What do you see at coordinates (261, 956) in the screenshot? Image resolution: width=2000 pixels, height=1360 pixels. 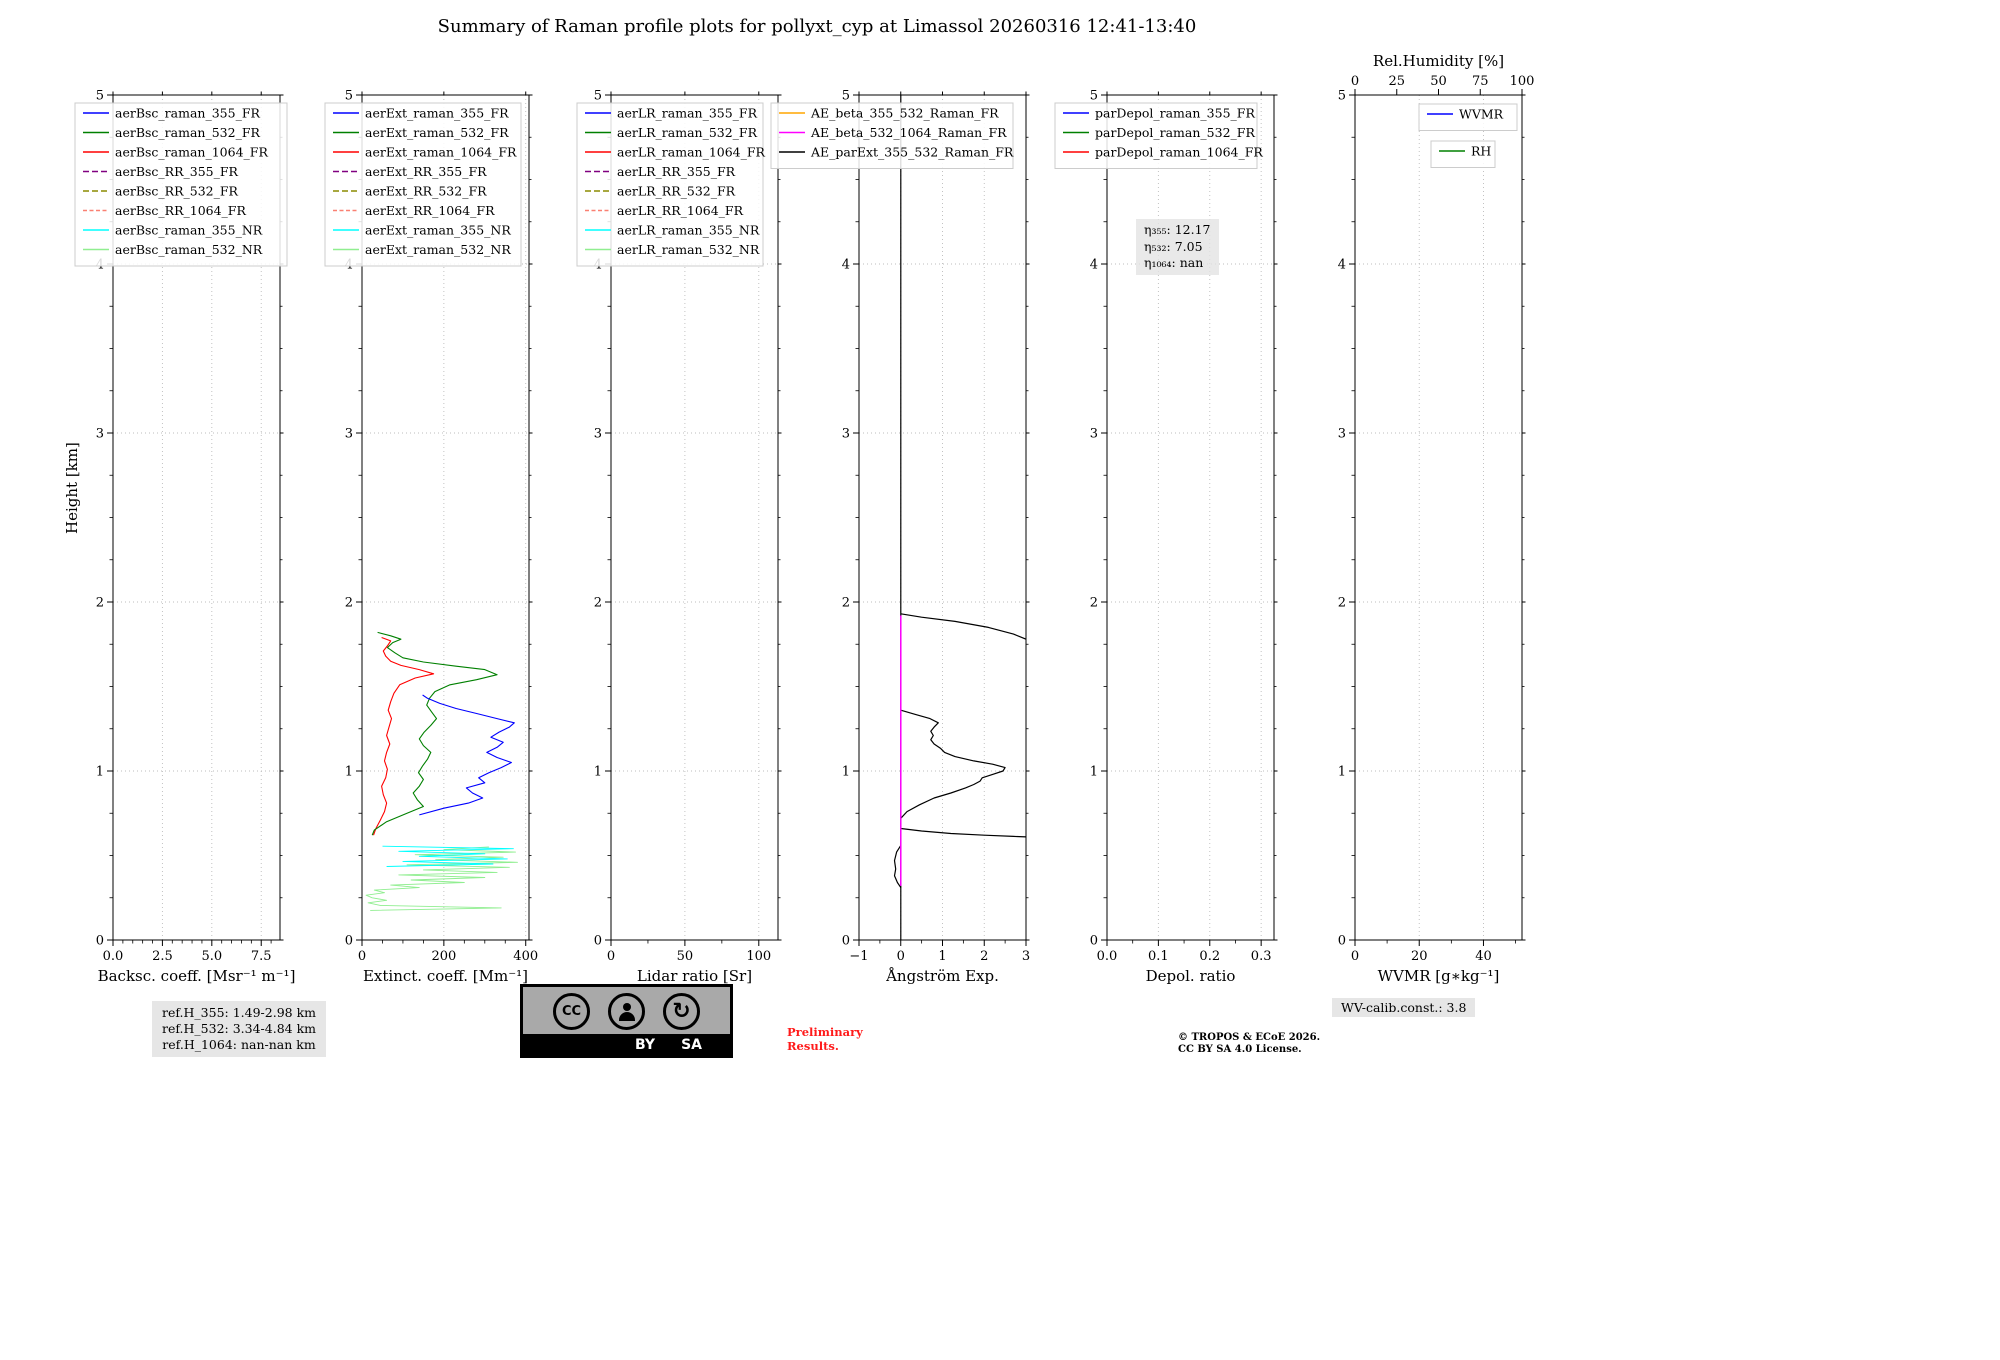 I see `x-tick-label: 7.5` at bounding box center [261, 956].